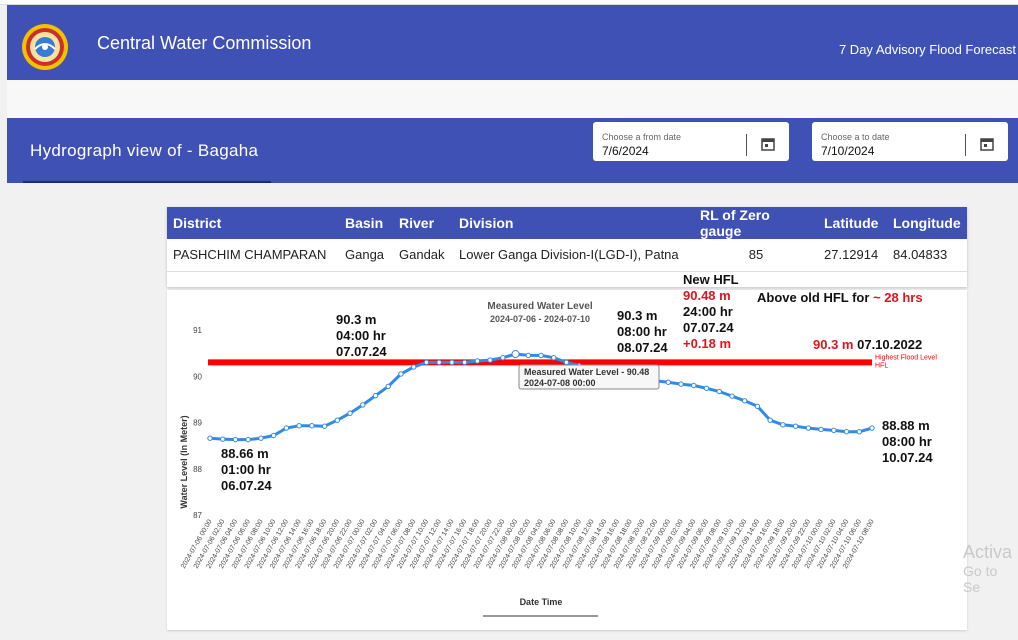 The width and height of the screenshot is (1018, 640). Describe the element at coordinates (573, 223) in the screenshot. I see `col-division: Division` at that location.